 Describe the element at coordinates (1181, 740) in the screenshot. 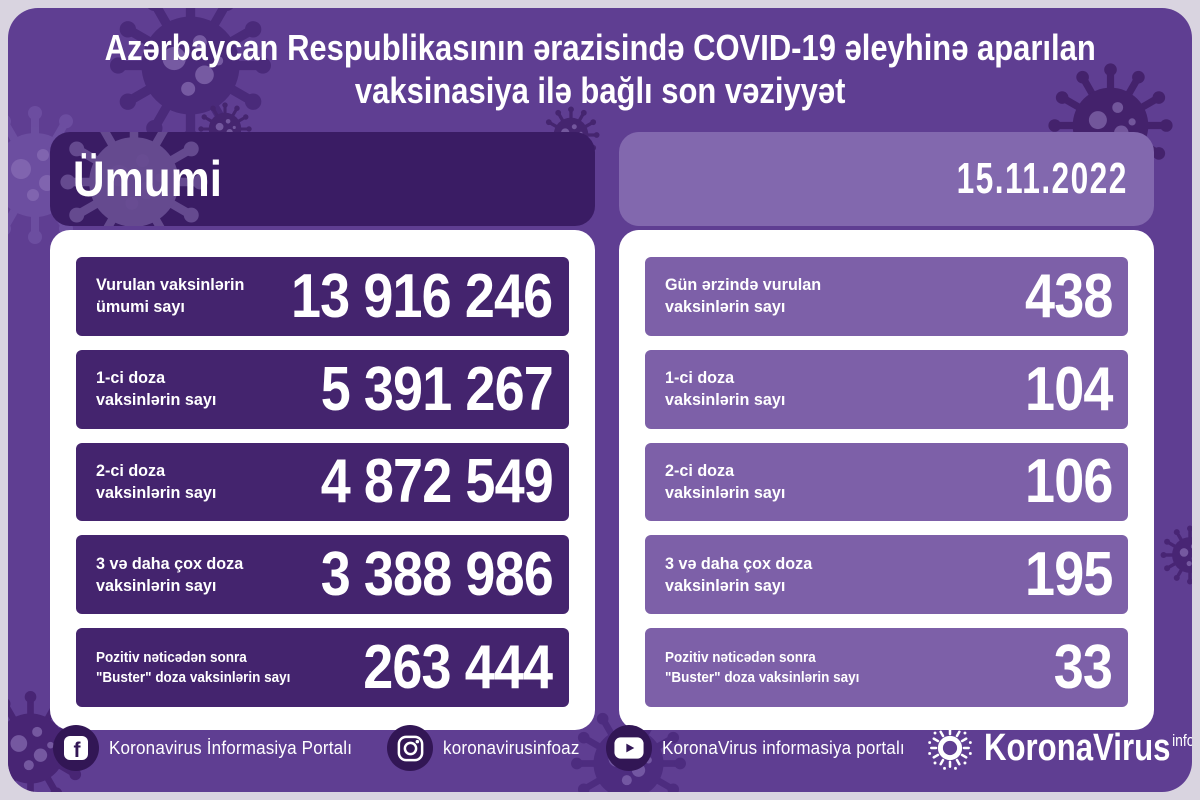

I see `logo-superscript: info` at that location.